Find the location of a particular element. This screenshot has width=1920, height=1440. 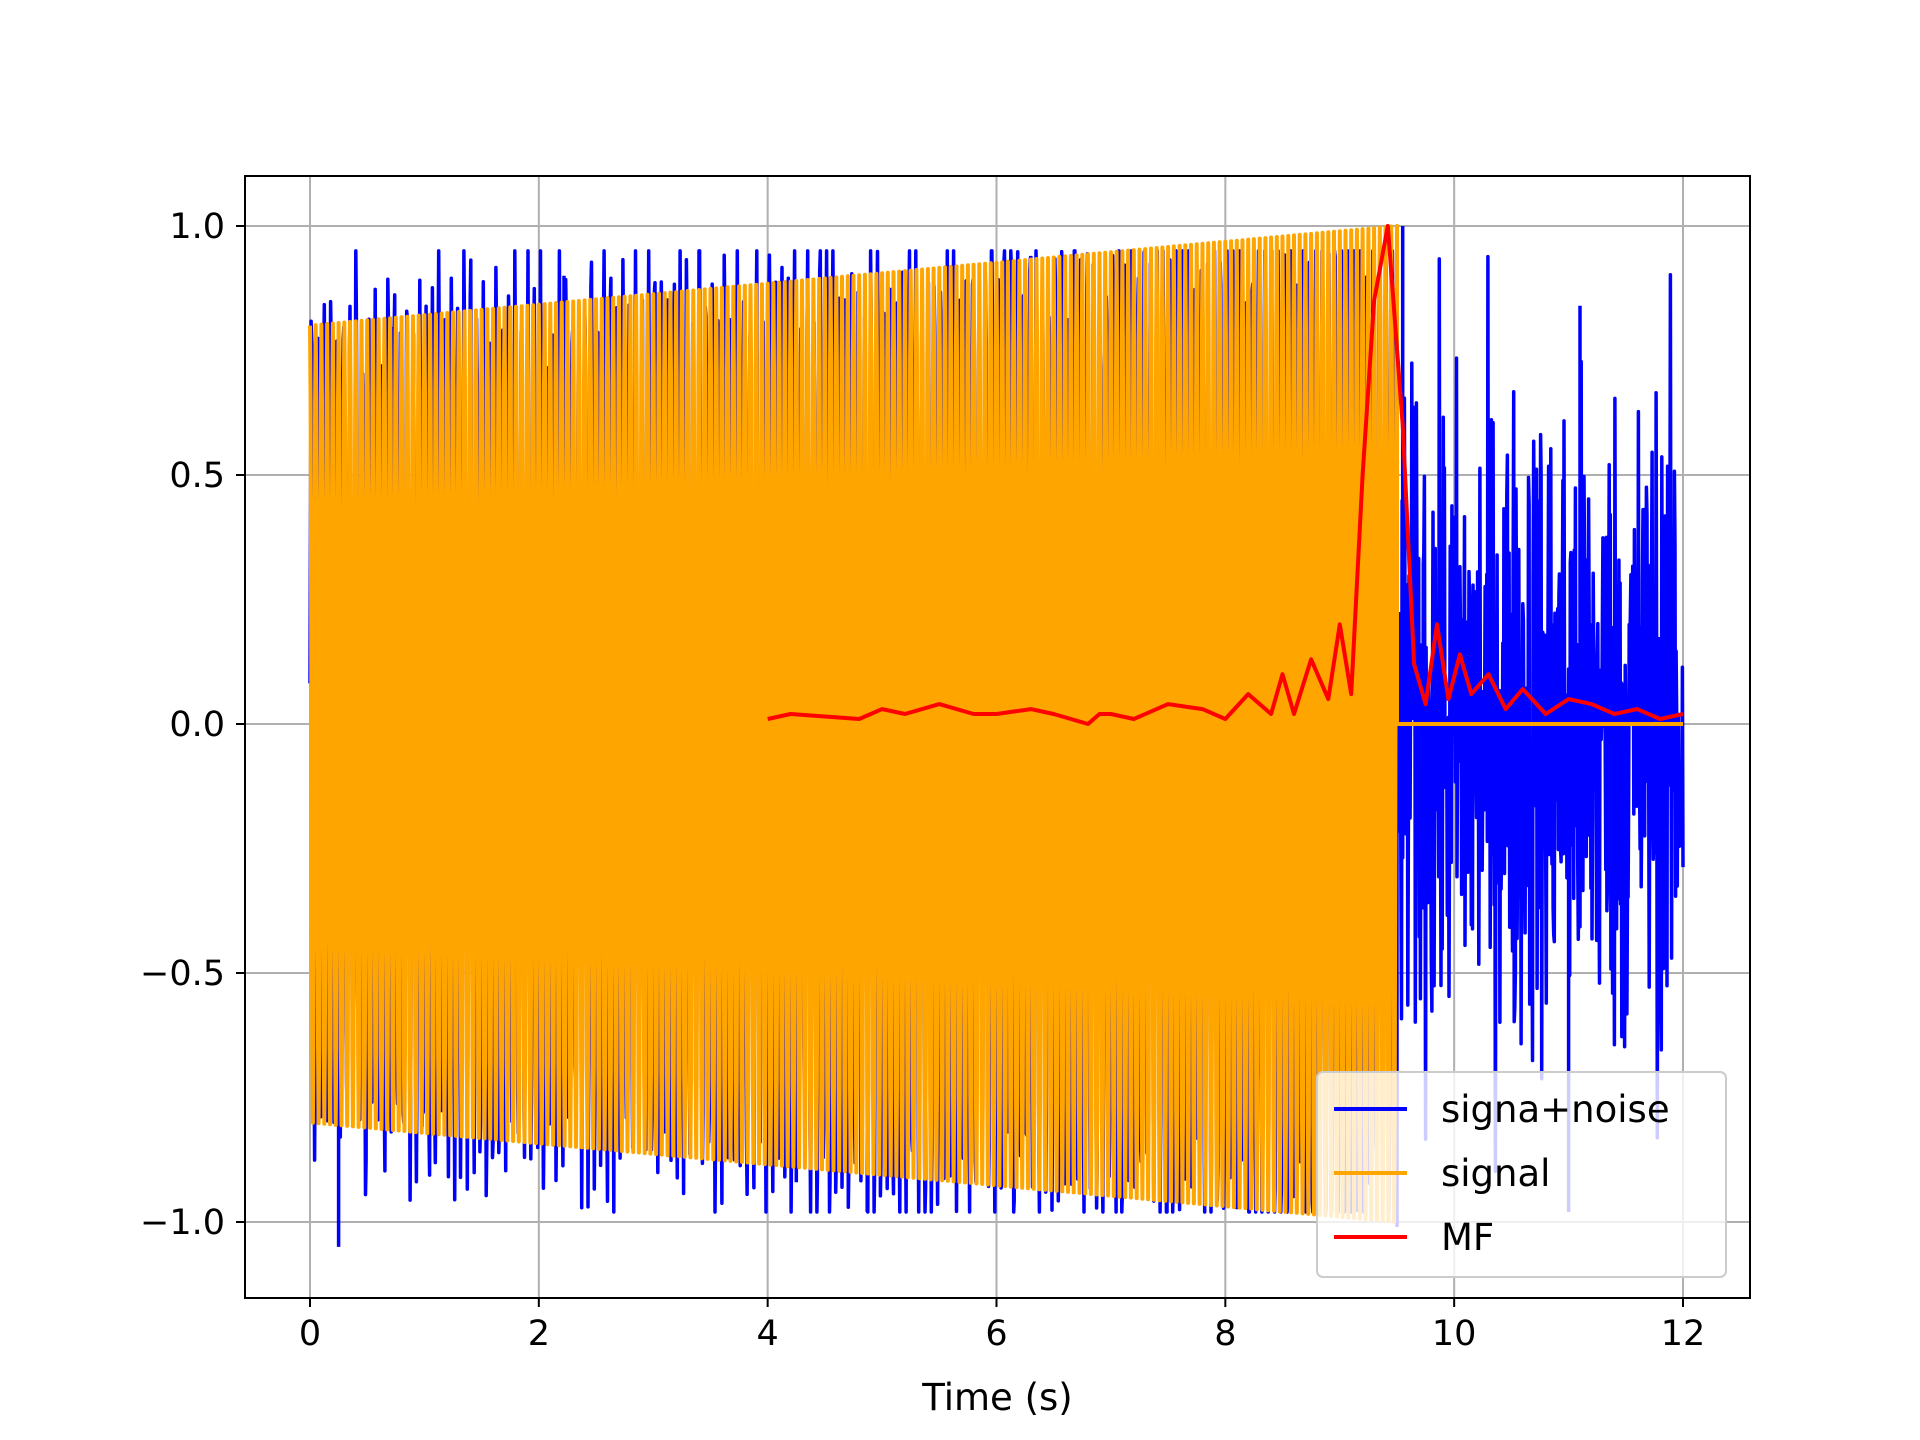

y-tick-label: −1.0 is located at coordinates (182, 1223).